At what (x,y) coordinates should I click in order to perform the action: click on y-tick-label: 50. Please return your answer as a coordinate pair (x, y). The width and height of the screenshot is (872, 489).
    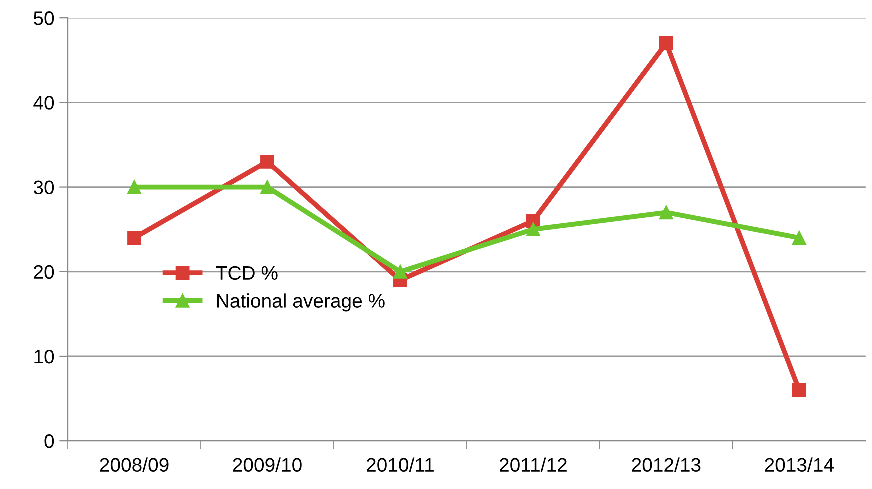
    Looking at the image, I should click on (44, 19).